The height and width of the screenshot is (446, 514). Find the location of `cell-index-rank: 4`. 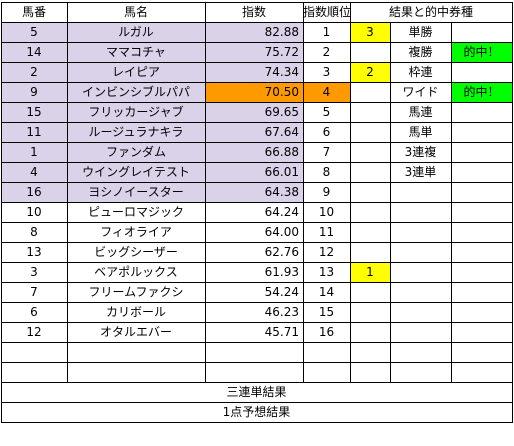

cell-index-rank: 4 is located at coordinates (326, 92).